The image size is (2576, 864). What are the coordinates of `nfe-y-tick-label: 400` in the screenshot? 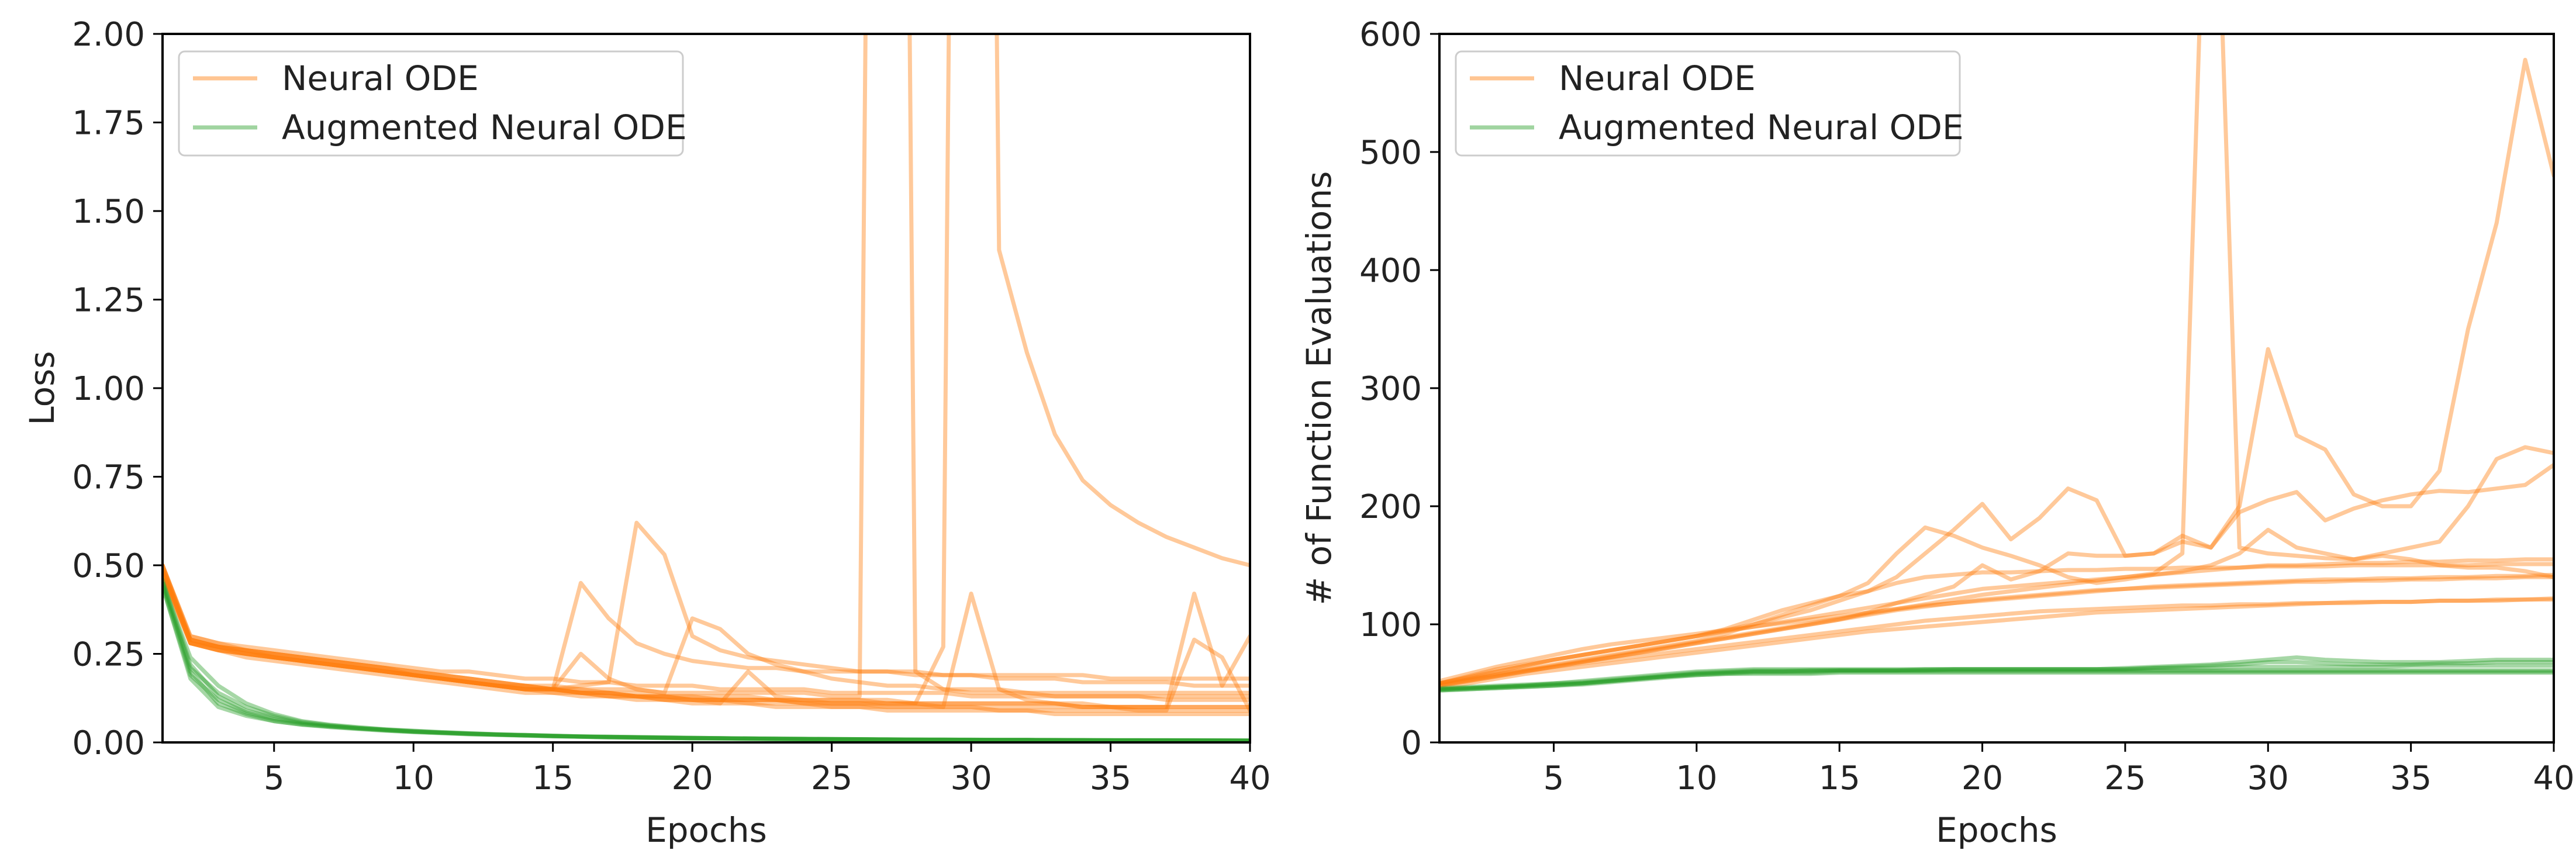 It's located at (1390, 271).